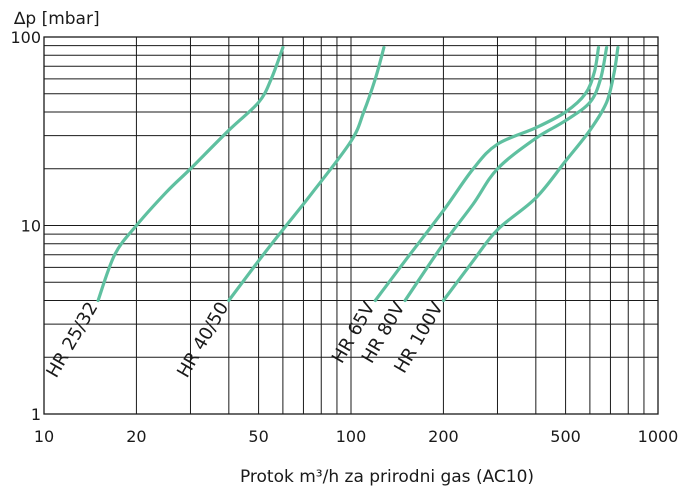 The width and height of the screenshot is (687, 490). I want to click on y-axis-label: ∆p [mbar], so click(56, 19).